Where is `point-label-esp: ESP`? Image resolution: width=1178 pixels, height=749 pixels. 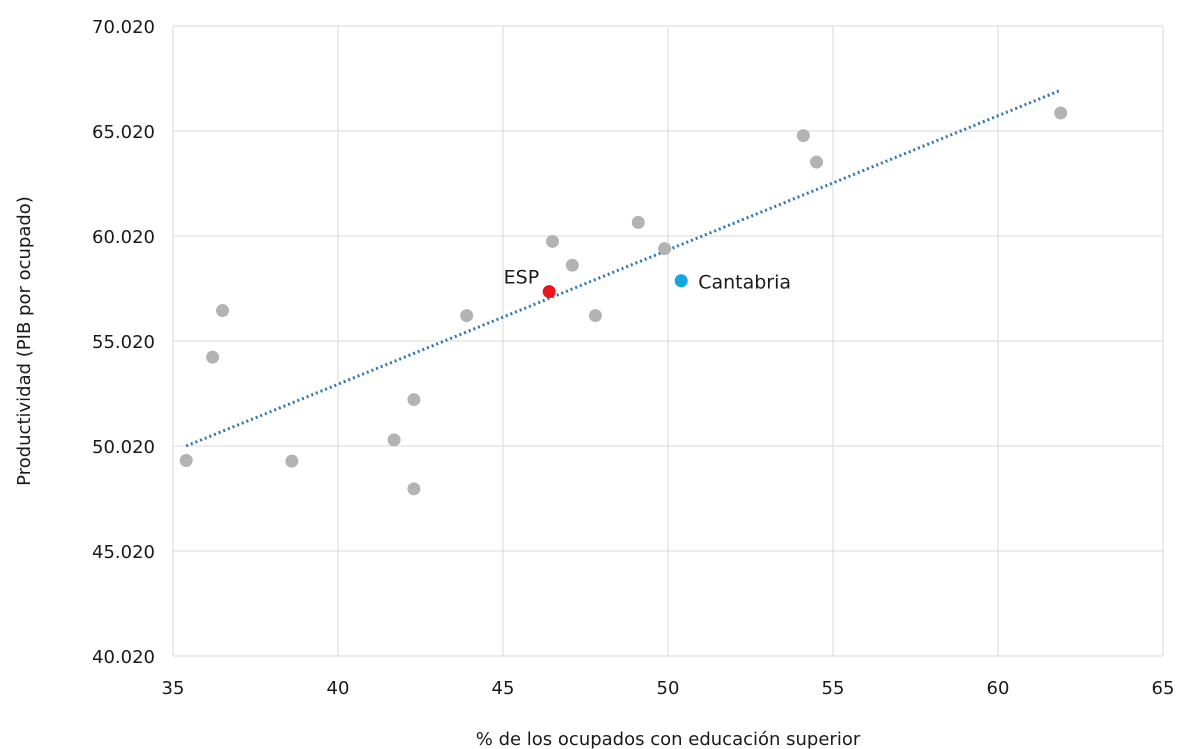
point-label-esp: ESP is located at coordinates (522, 278).